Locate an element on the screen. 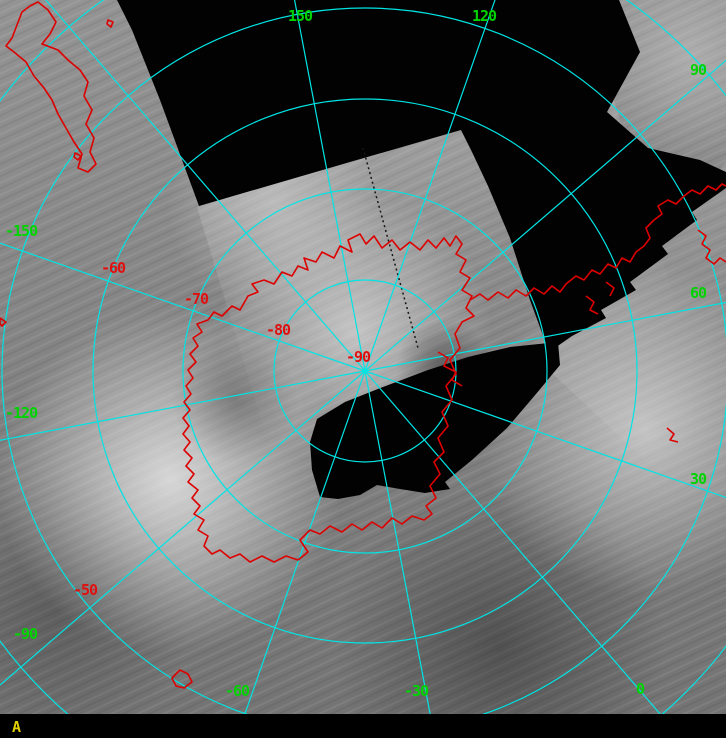 This screenshot has height=738, width=726. latitude-label: -60 is located at coordinates (113, 268).